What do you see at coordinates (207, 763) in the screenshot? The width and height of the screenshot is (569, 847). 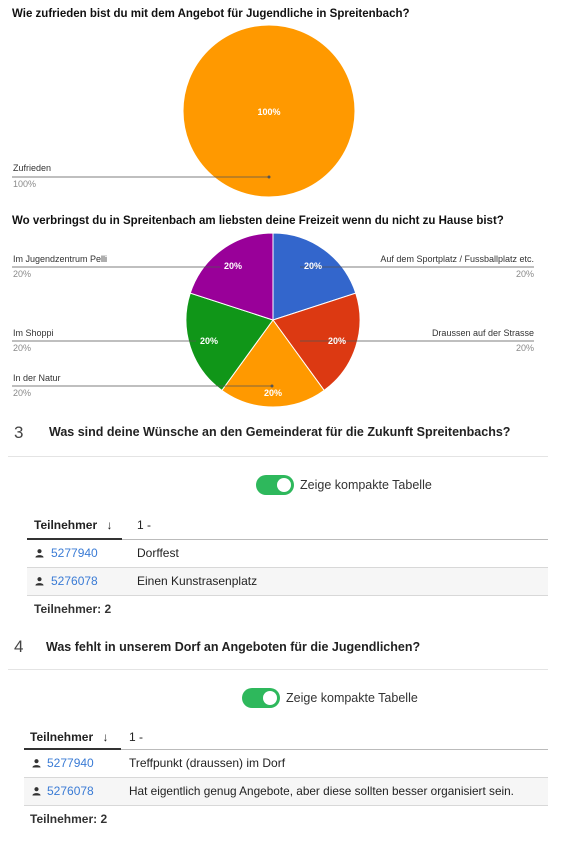 I see `answer-text: Treffpunkt (draussen) im Dorf` at bounding box center [207, 763].